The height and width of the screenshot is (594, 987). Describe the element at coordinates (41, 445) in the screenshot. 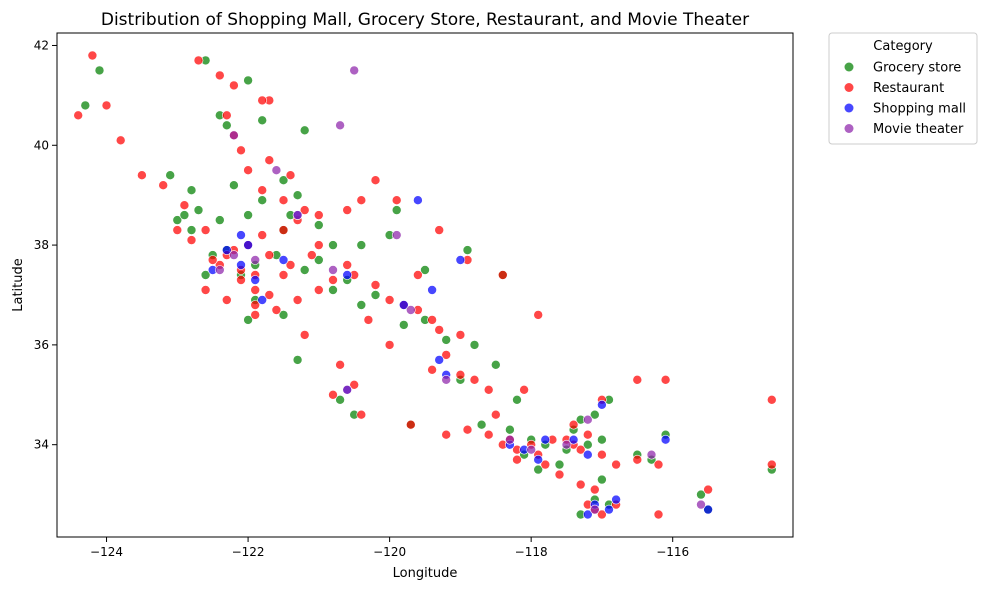

I see `y-tick-label: 34` at that location.